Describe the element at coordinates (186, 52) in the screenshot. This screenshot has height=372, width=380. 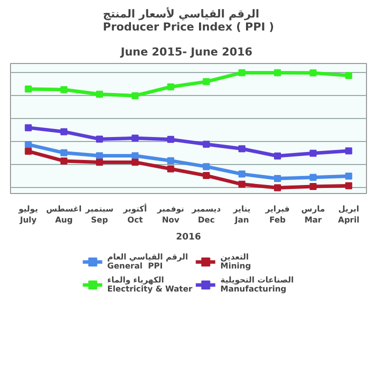
I see `chart-subtitle: June 2015- June 2016` at that location.